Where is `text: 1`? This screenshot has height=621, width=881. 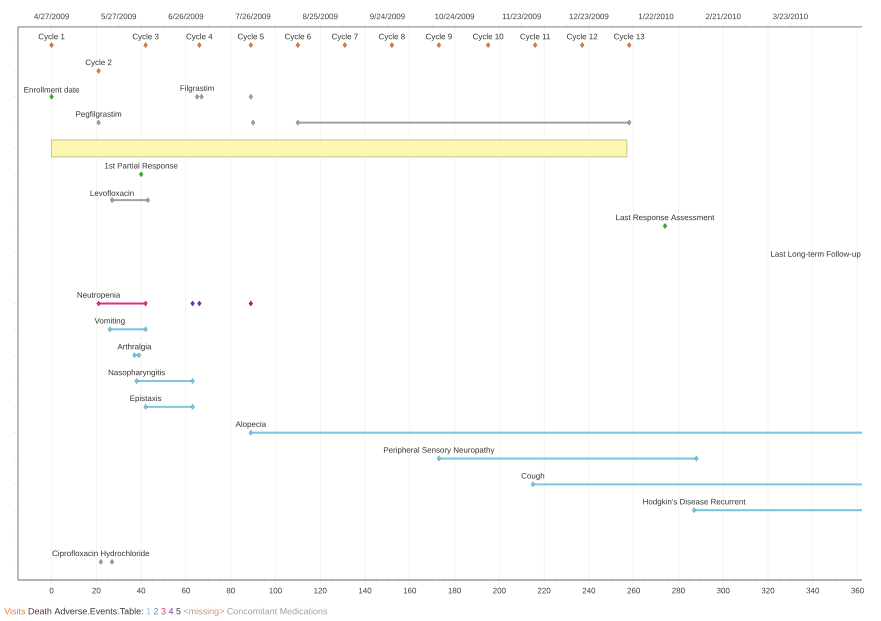 text: 1 is located at coordinates (148, 611).